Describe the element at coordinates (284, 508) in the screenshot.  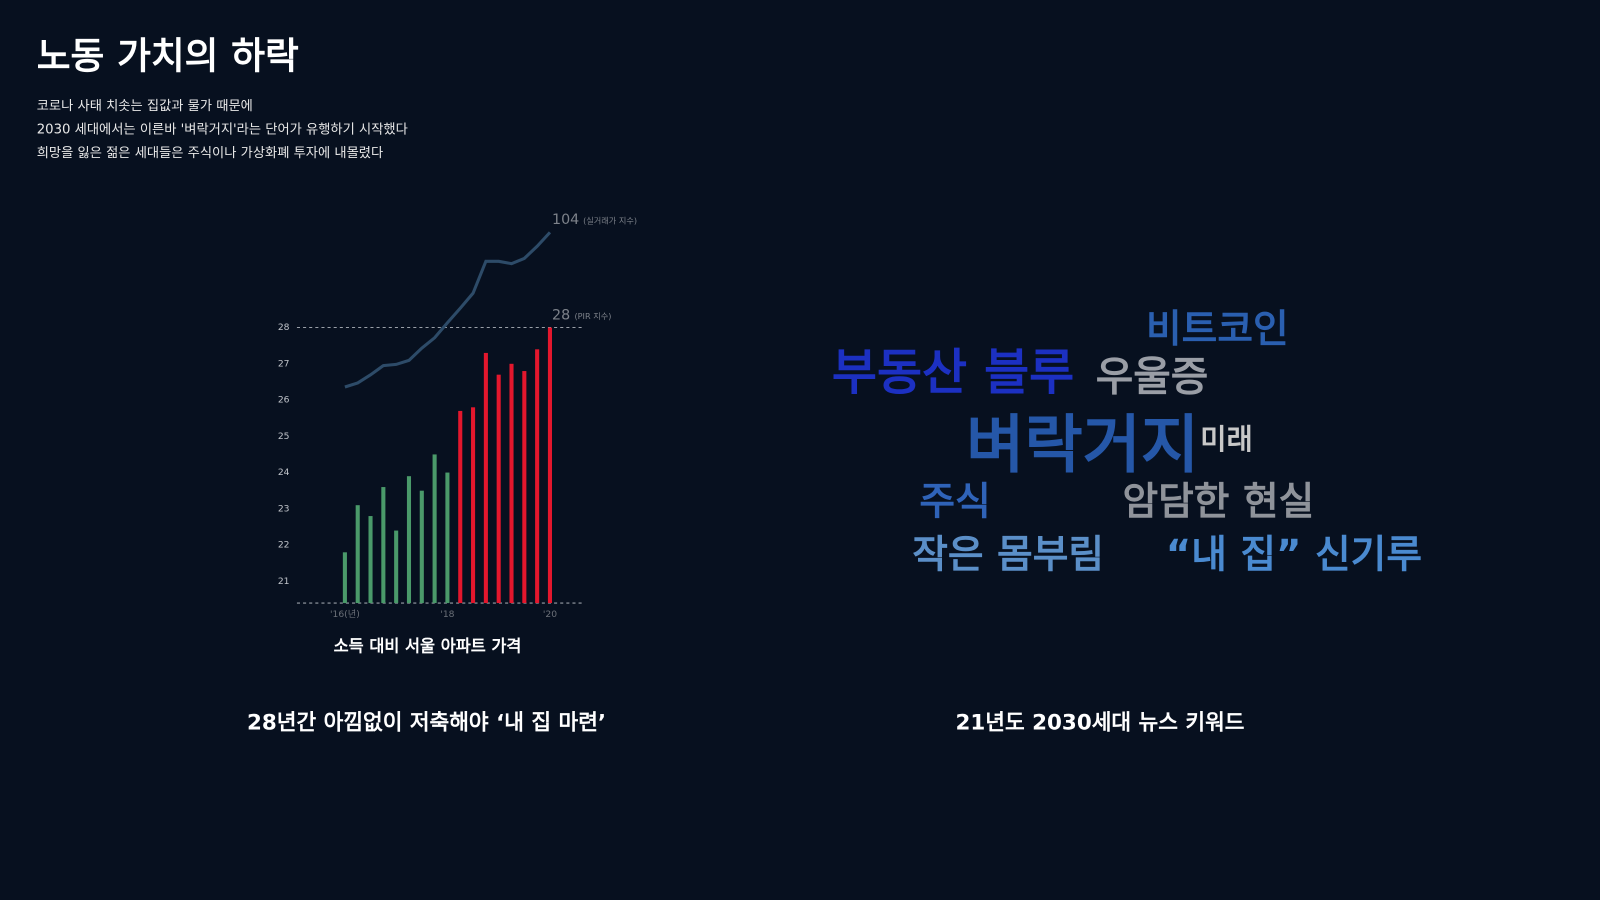
I see `y-tick-label: 23` at that location.